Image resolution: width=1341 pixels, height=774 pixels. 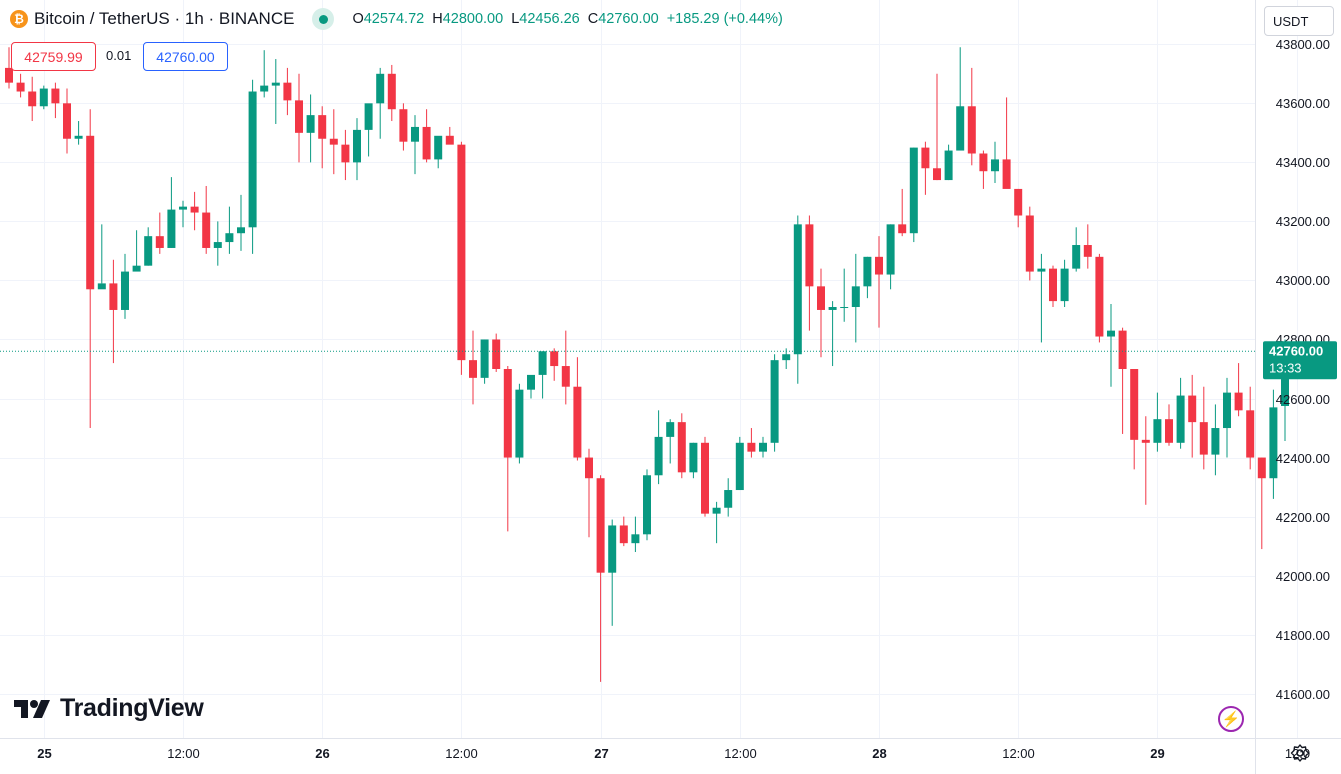 I want to click on time-tick-label: 29, so click(x=1157, y=753).